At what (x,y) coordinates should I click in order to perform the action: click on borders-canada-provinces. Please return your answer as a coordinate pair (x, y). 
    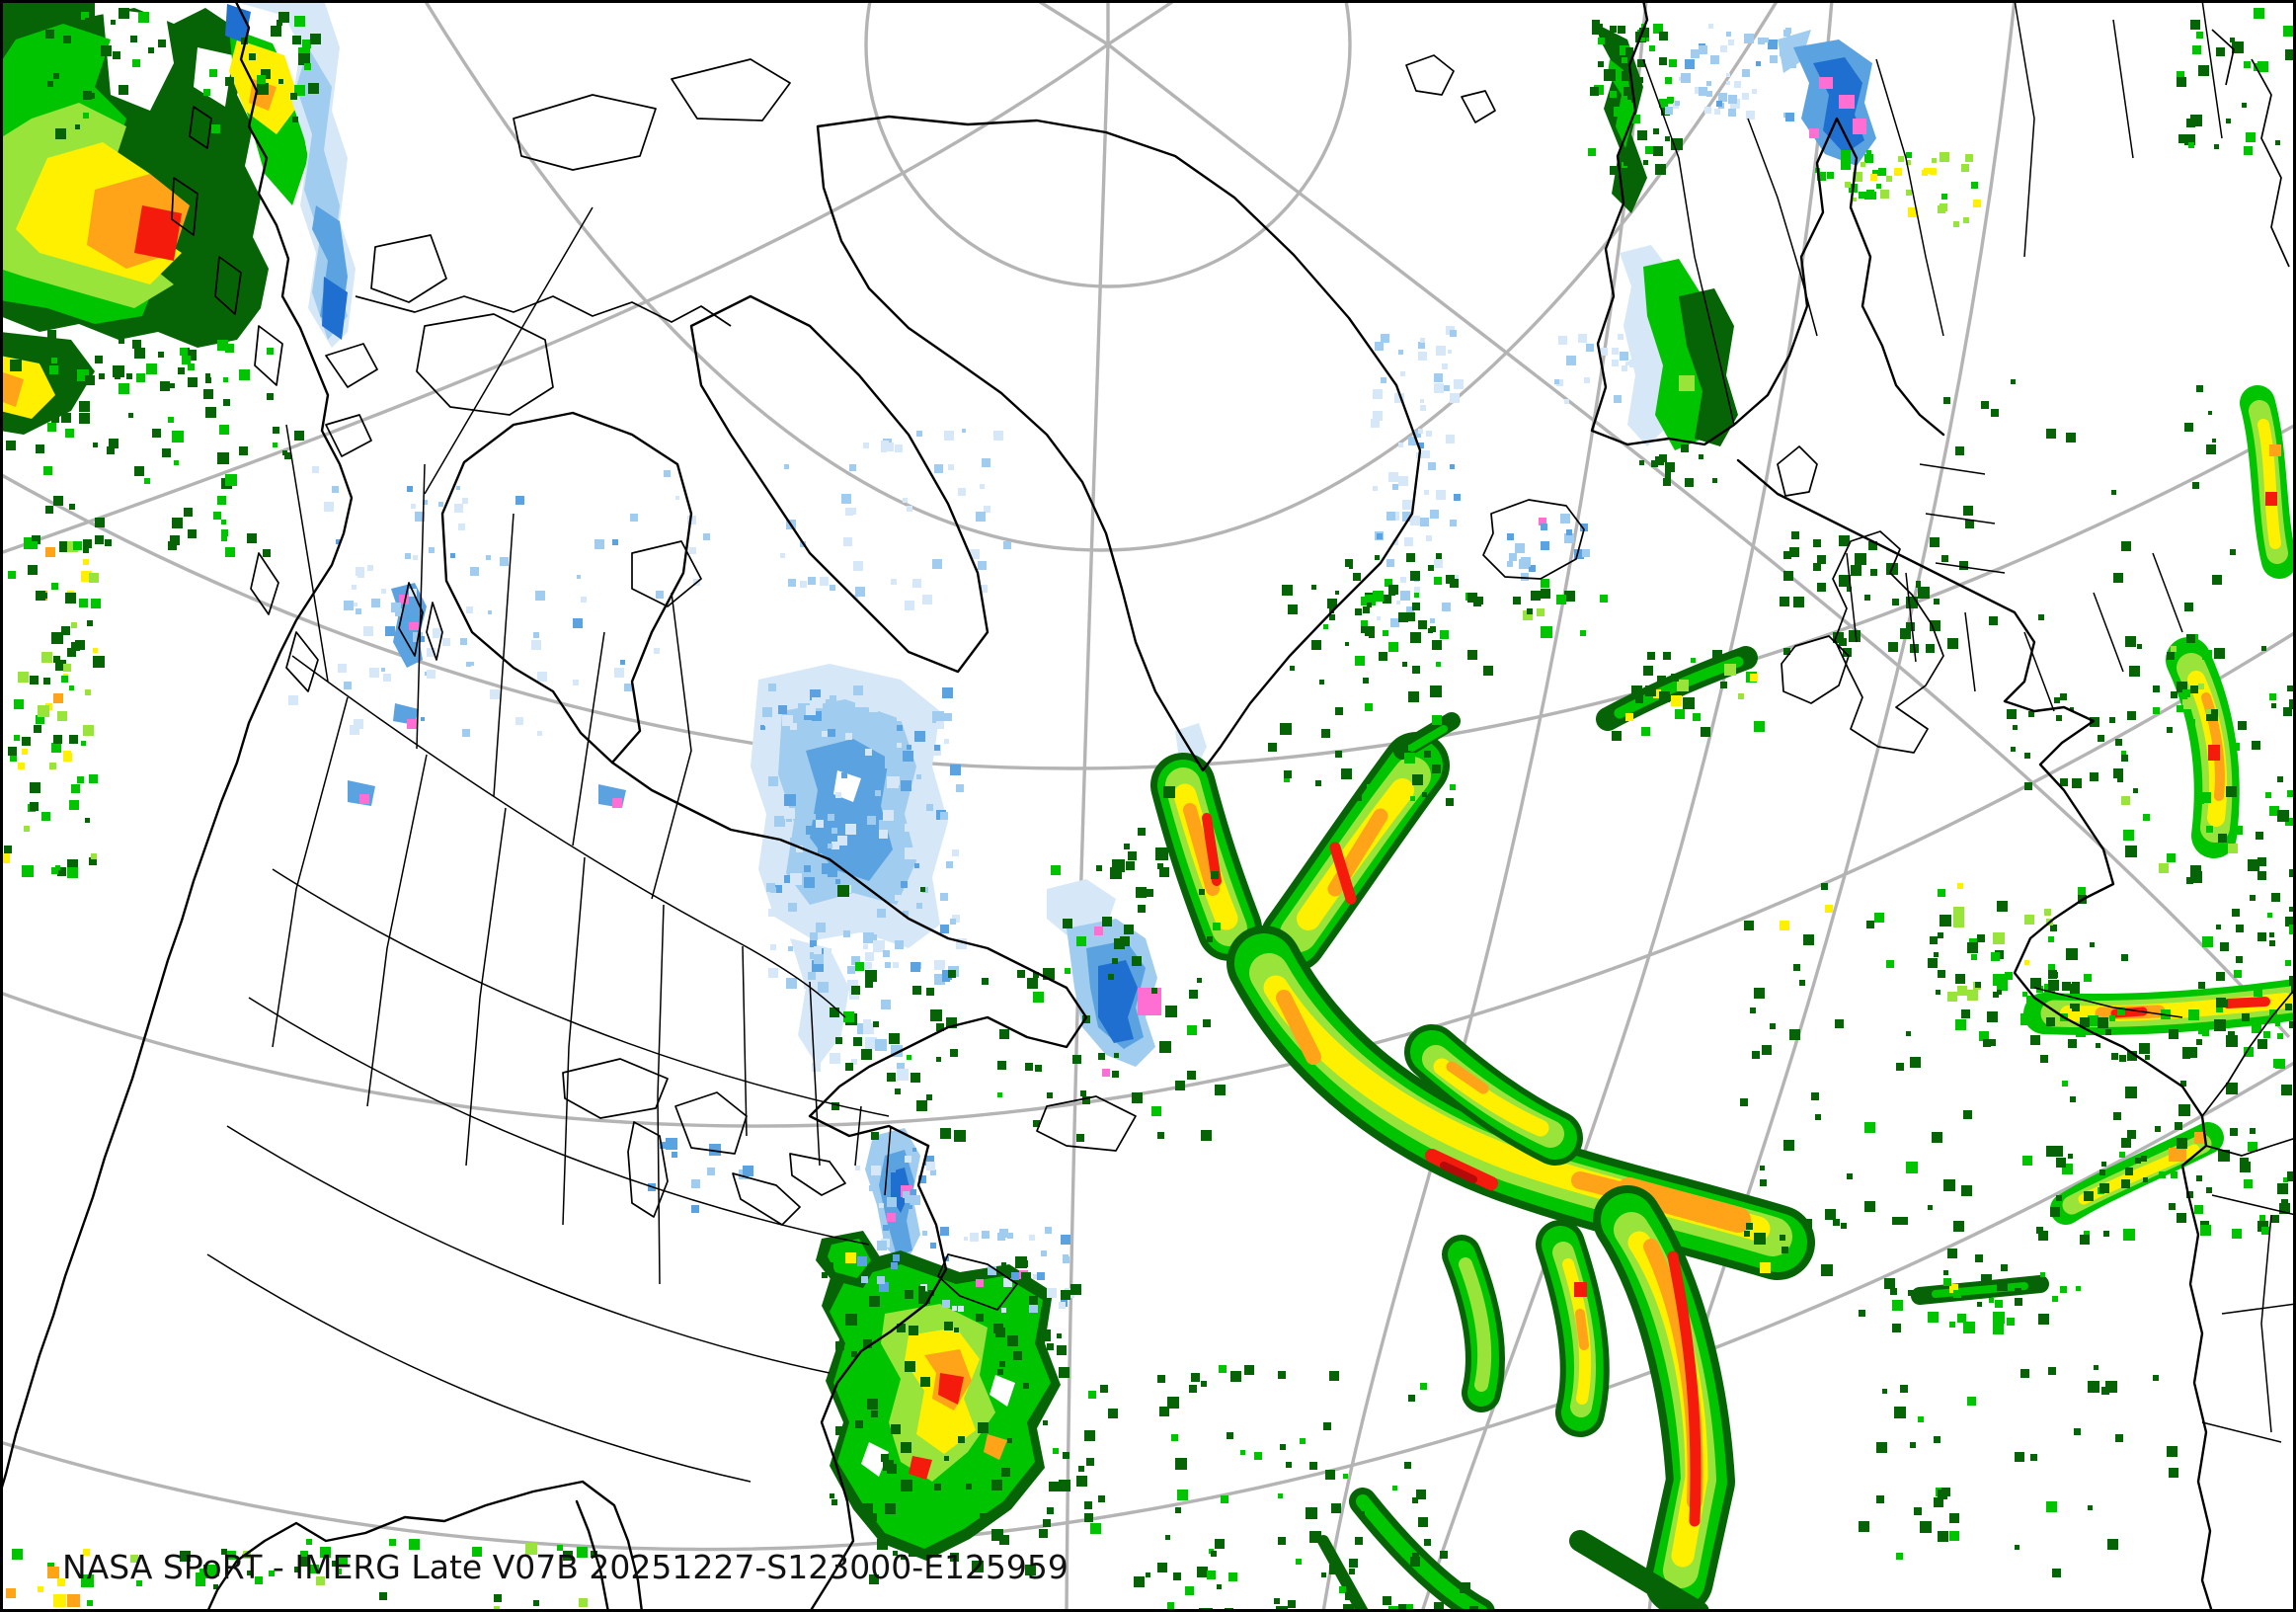
    Looking at the image, I should click on (489, 553).